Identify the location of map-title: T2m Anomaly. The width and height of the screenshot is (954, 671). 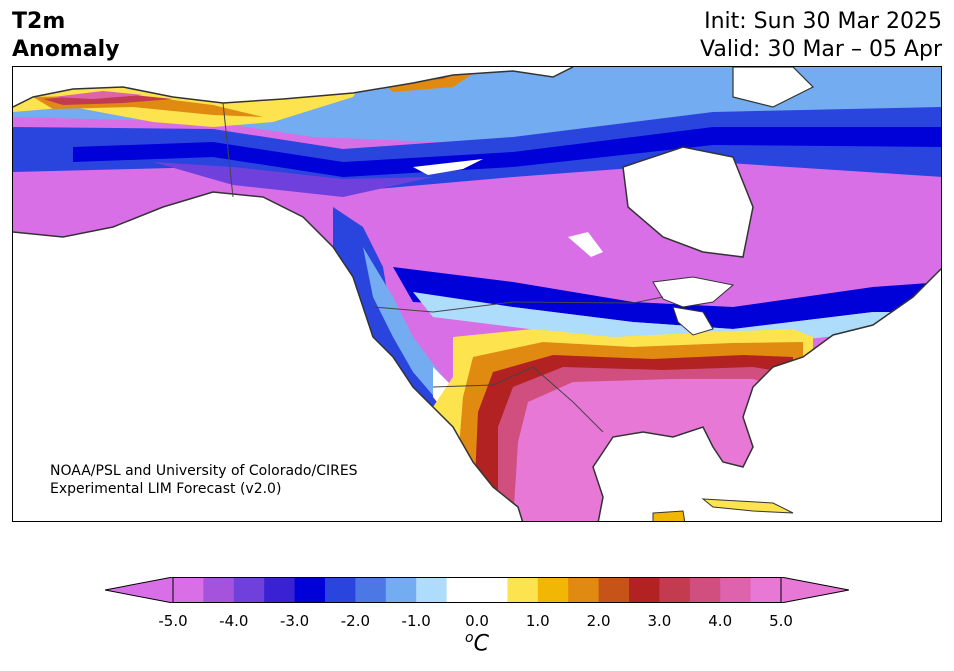
(65, 36).